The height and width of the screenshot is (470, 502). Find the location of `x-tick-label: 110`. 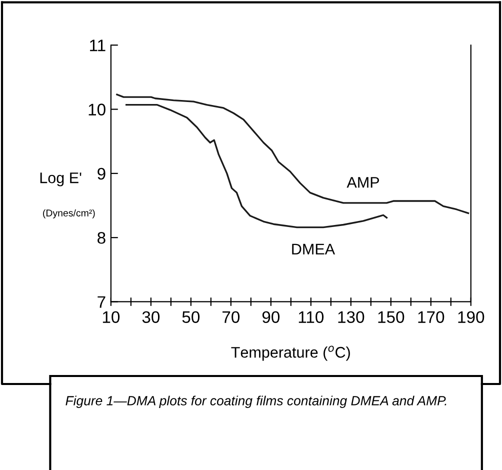

x-tick-label: 110 is located at coordinates (311, 317).